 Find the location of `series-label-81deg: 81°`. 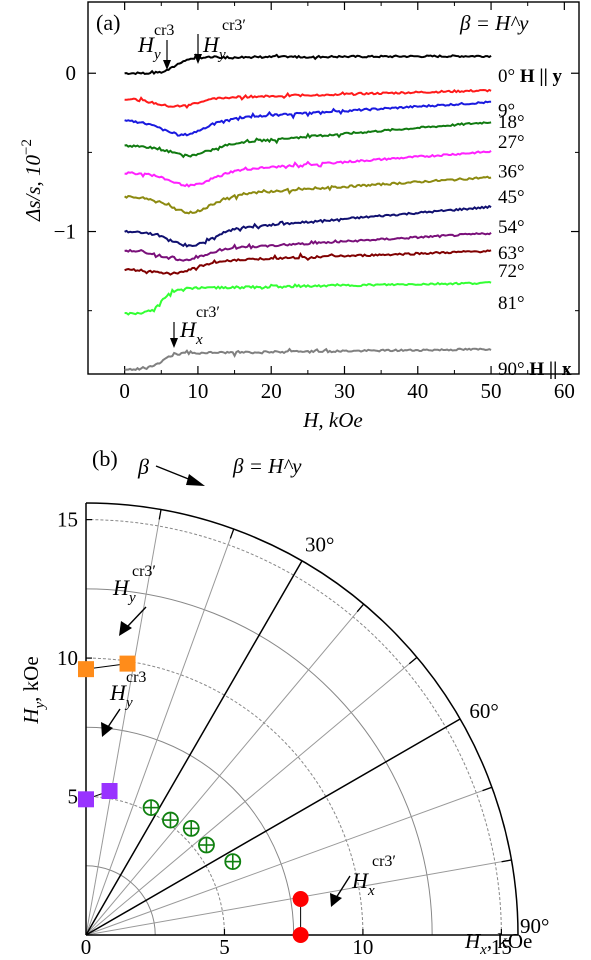

series-label-81deg: 81° is located at coordinates (511, 303).